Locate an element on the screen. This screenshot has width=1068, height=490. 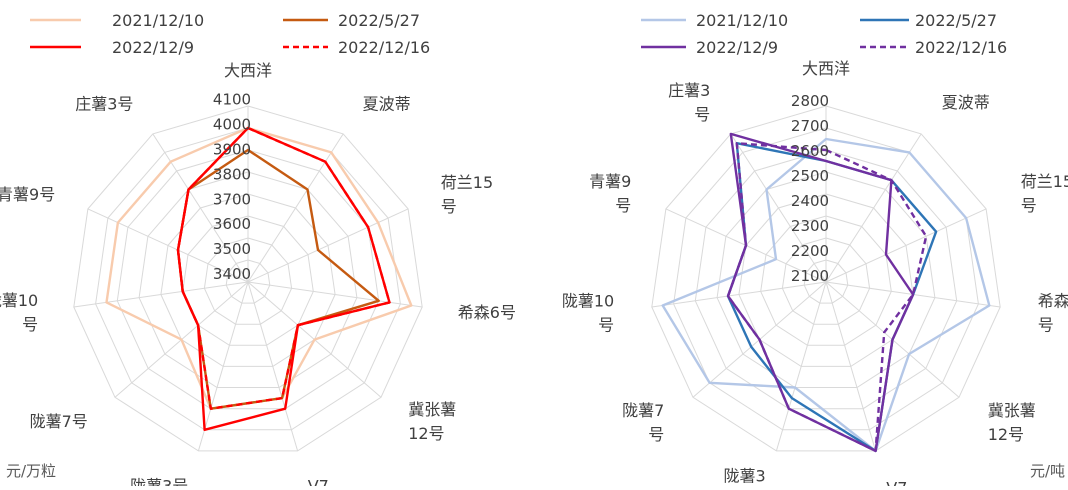
tick-label: 4000 is located at coordinates (232, 125).